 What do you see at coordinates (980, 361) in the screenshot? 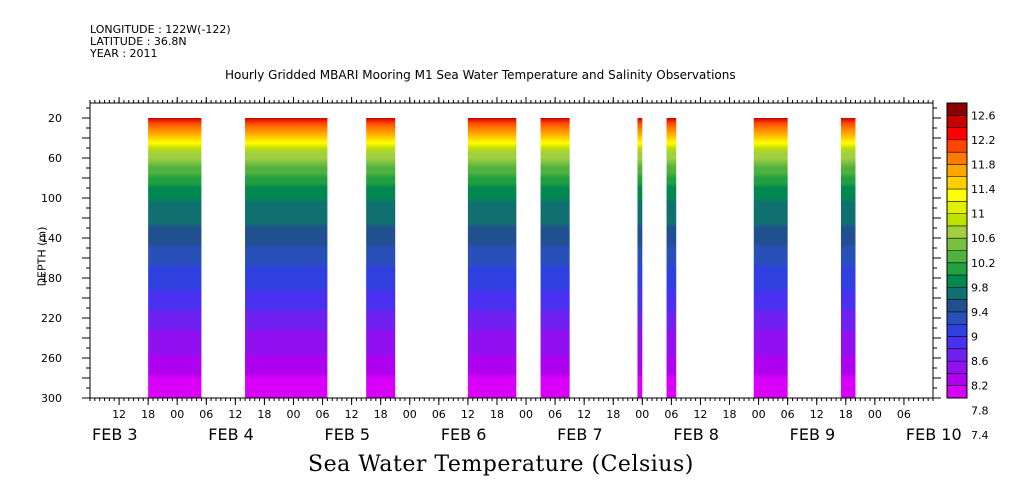
I see `colorbar-label: 8.6` at bounding box center [980, 361].